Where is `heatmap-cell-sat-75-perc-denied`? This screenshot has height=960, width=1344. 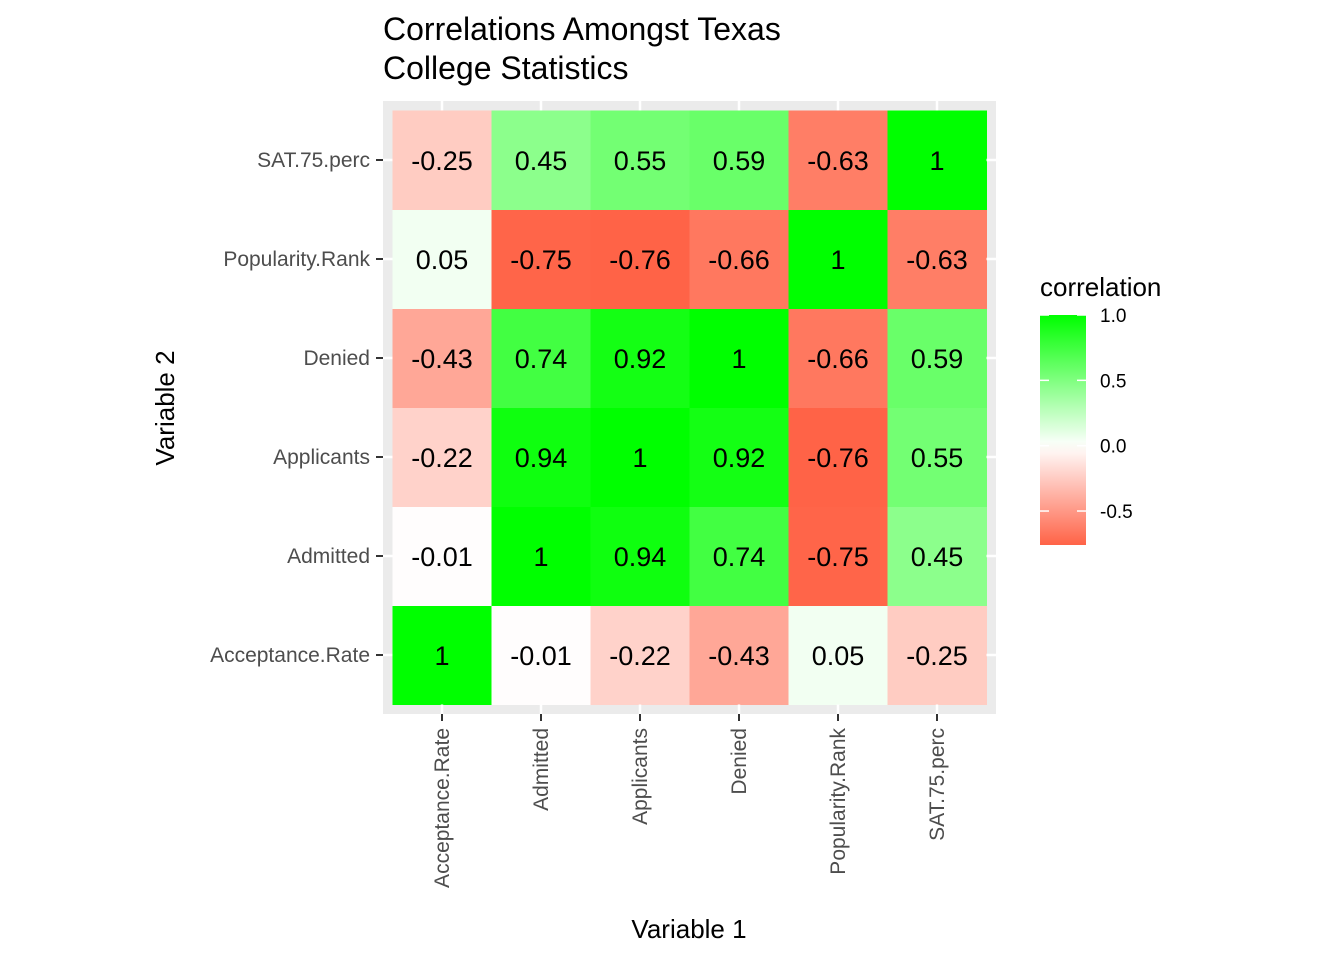
heatmap-cell-sat-75-perc-denied is located at coordinates (937, 358).